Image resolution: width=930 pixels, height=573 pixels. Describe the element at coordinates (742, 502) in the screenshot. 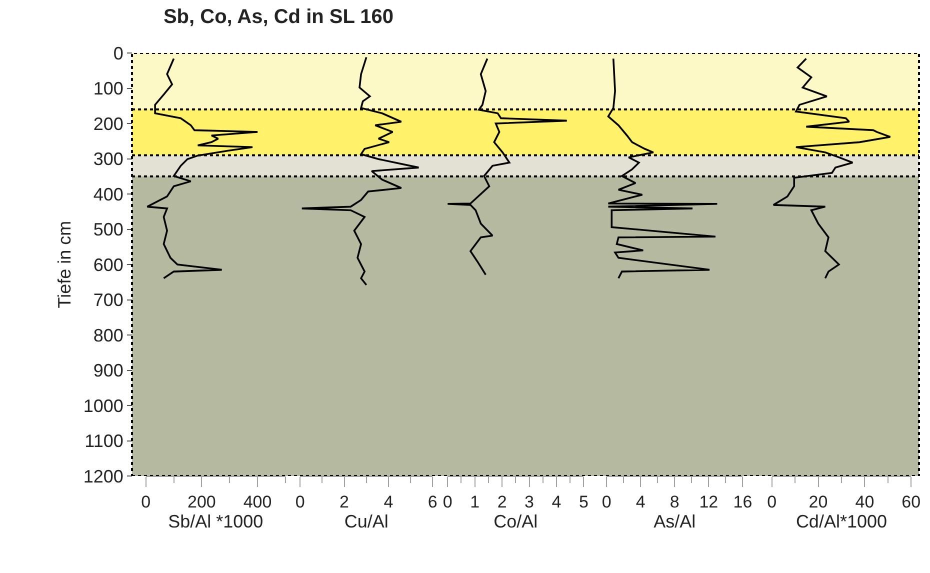

I see `x-tick-label: 16` at that location.